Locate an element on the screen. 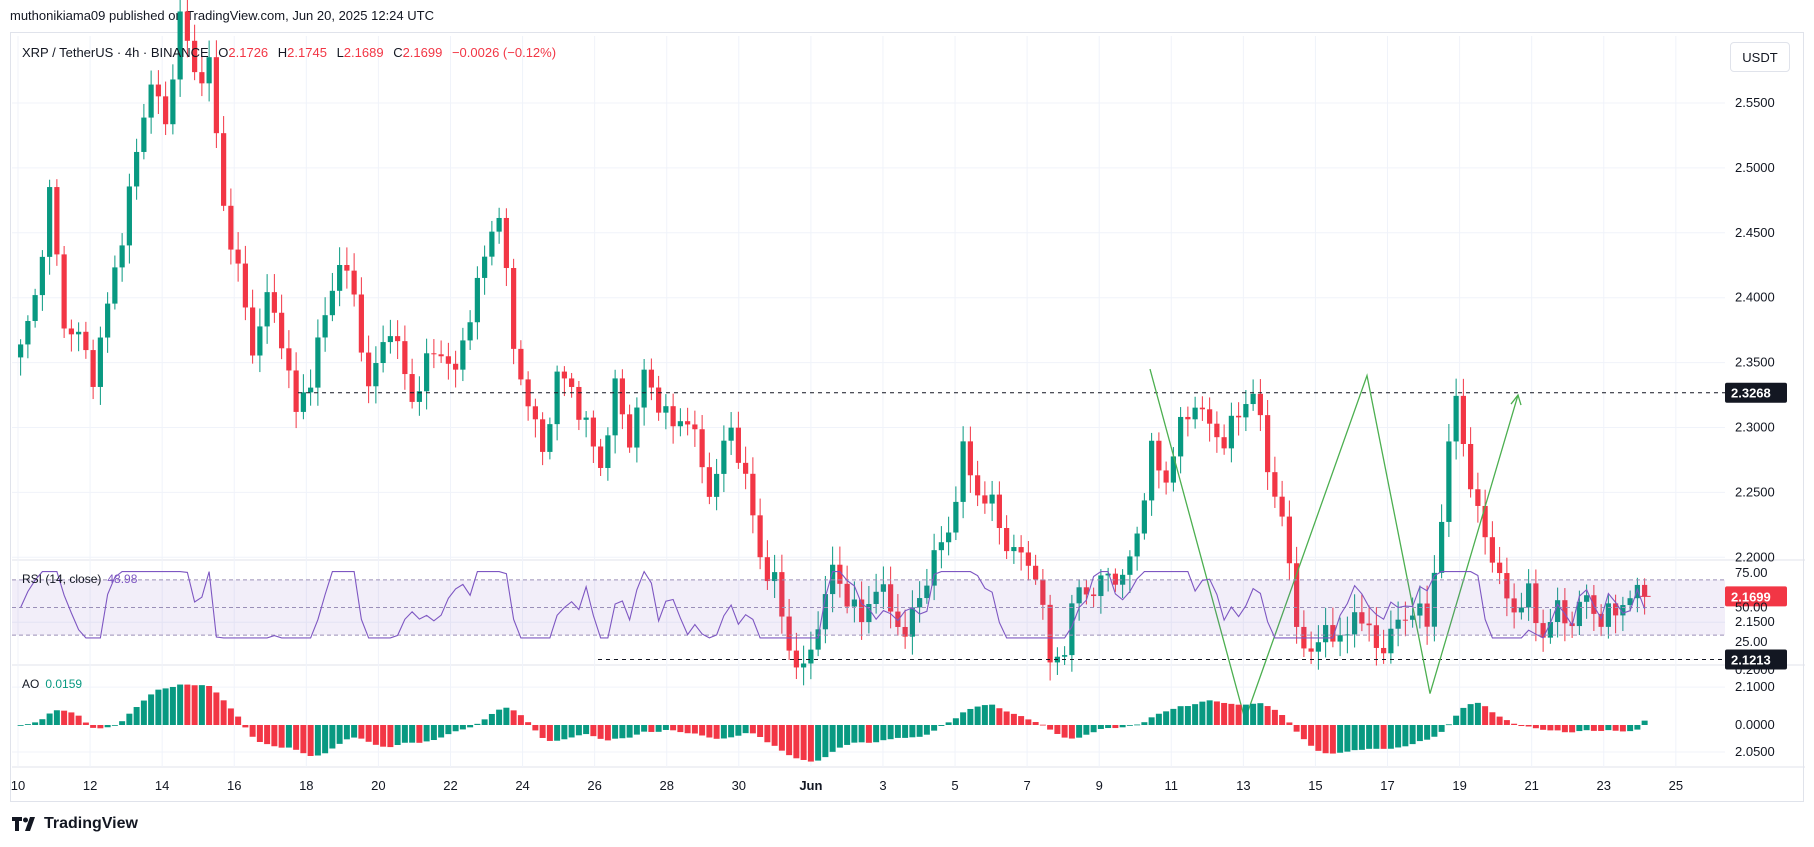  time-tick-label: 25 is located at coordinates (1676, 785).